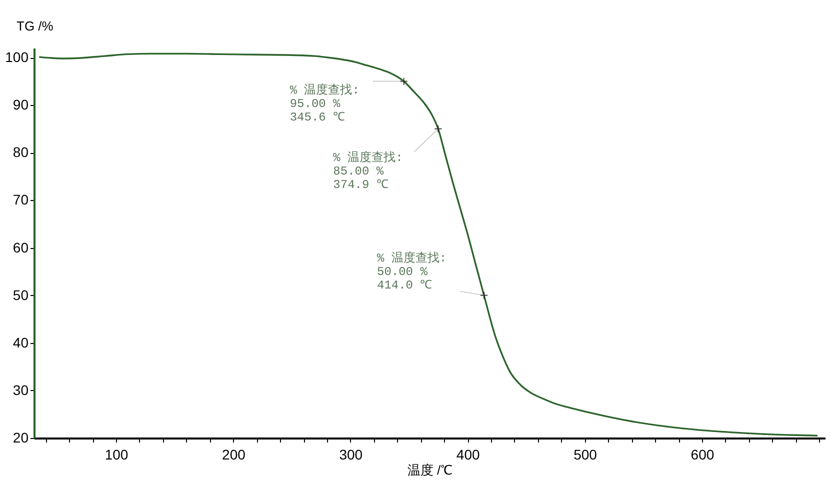 This screenshot has width=831, height=485. What do you see at coordinates (234, 454) in the screenshot?
I see `x-tick-label: 200` at bounding box center [234, 454].